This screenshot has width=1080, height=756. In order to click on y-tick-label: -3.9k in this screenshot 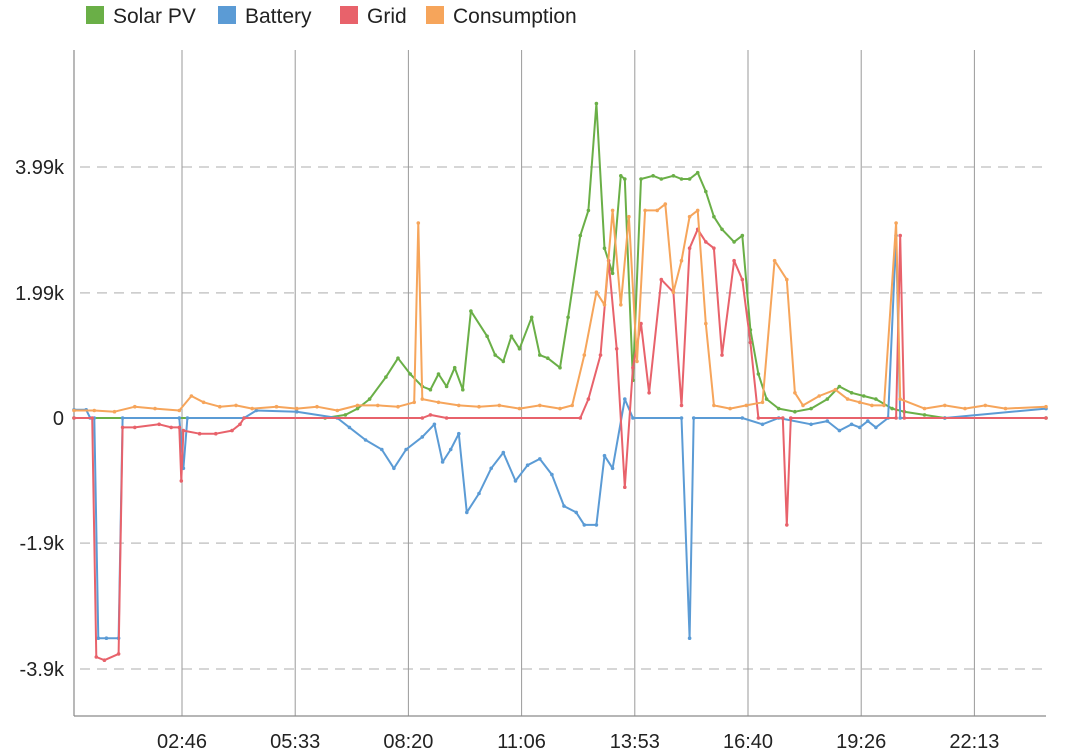, I will do `click(42, 670)`.